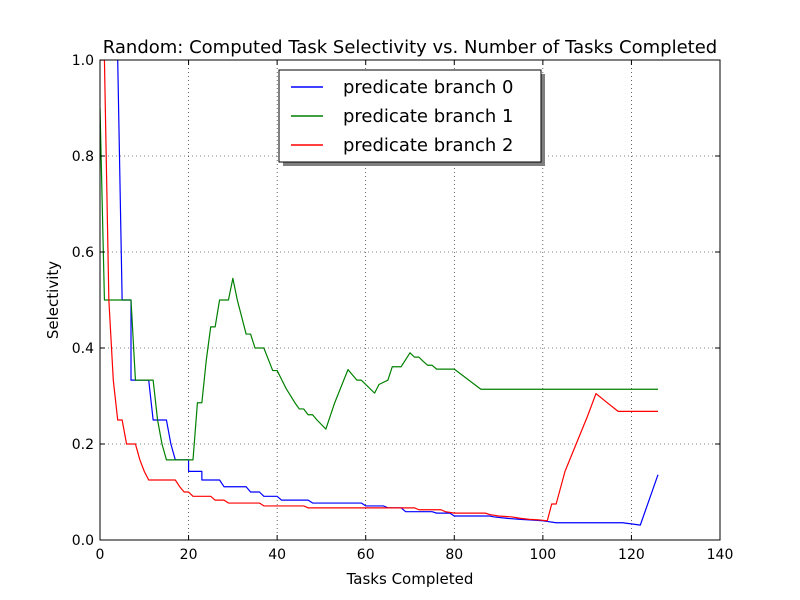 This screenshot has width=800, height=600. Describe the element at coordinates (53, 300) in the screenshot. I see `y-axis-label: Selectivity` at that location.